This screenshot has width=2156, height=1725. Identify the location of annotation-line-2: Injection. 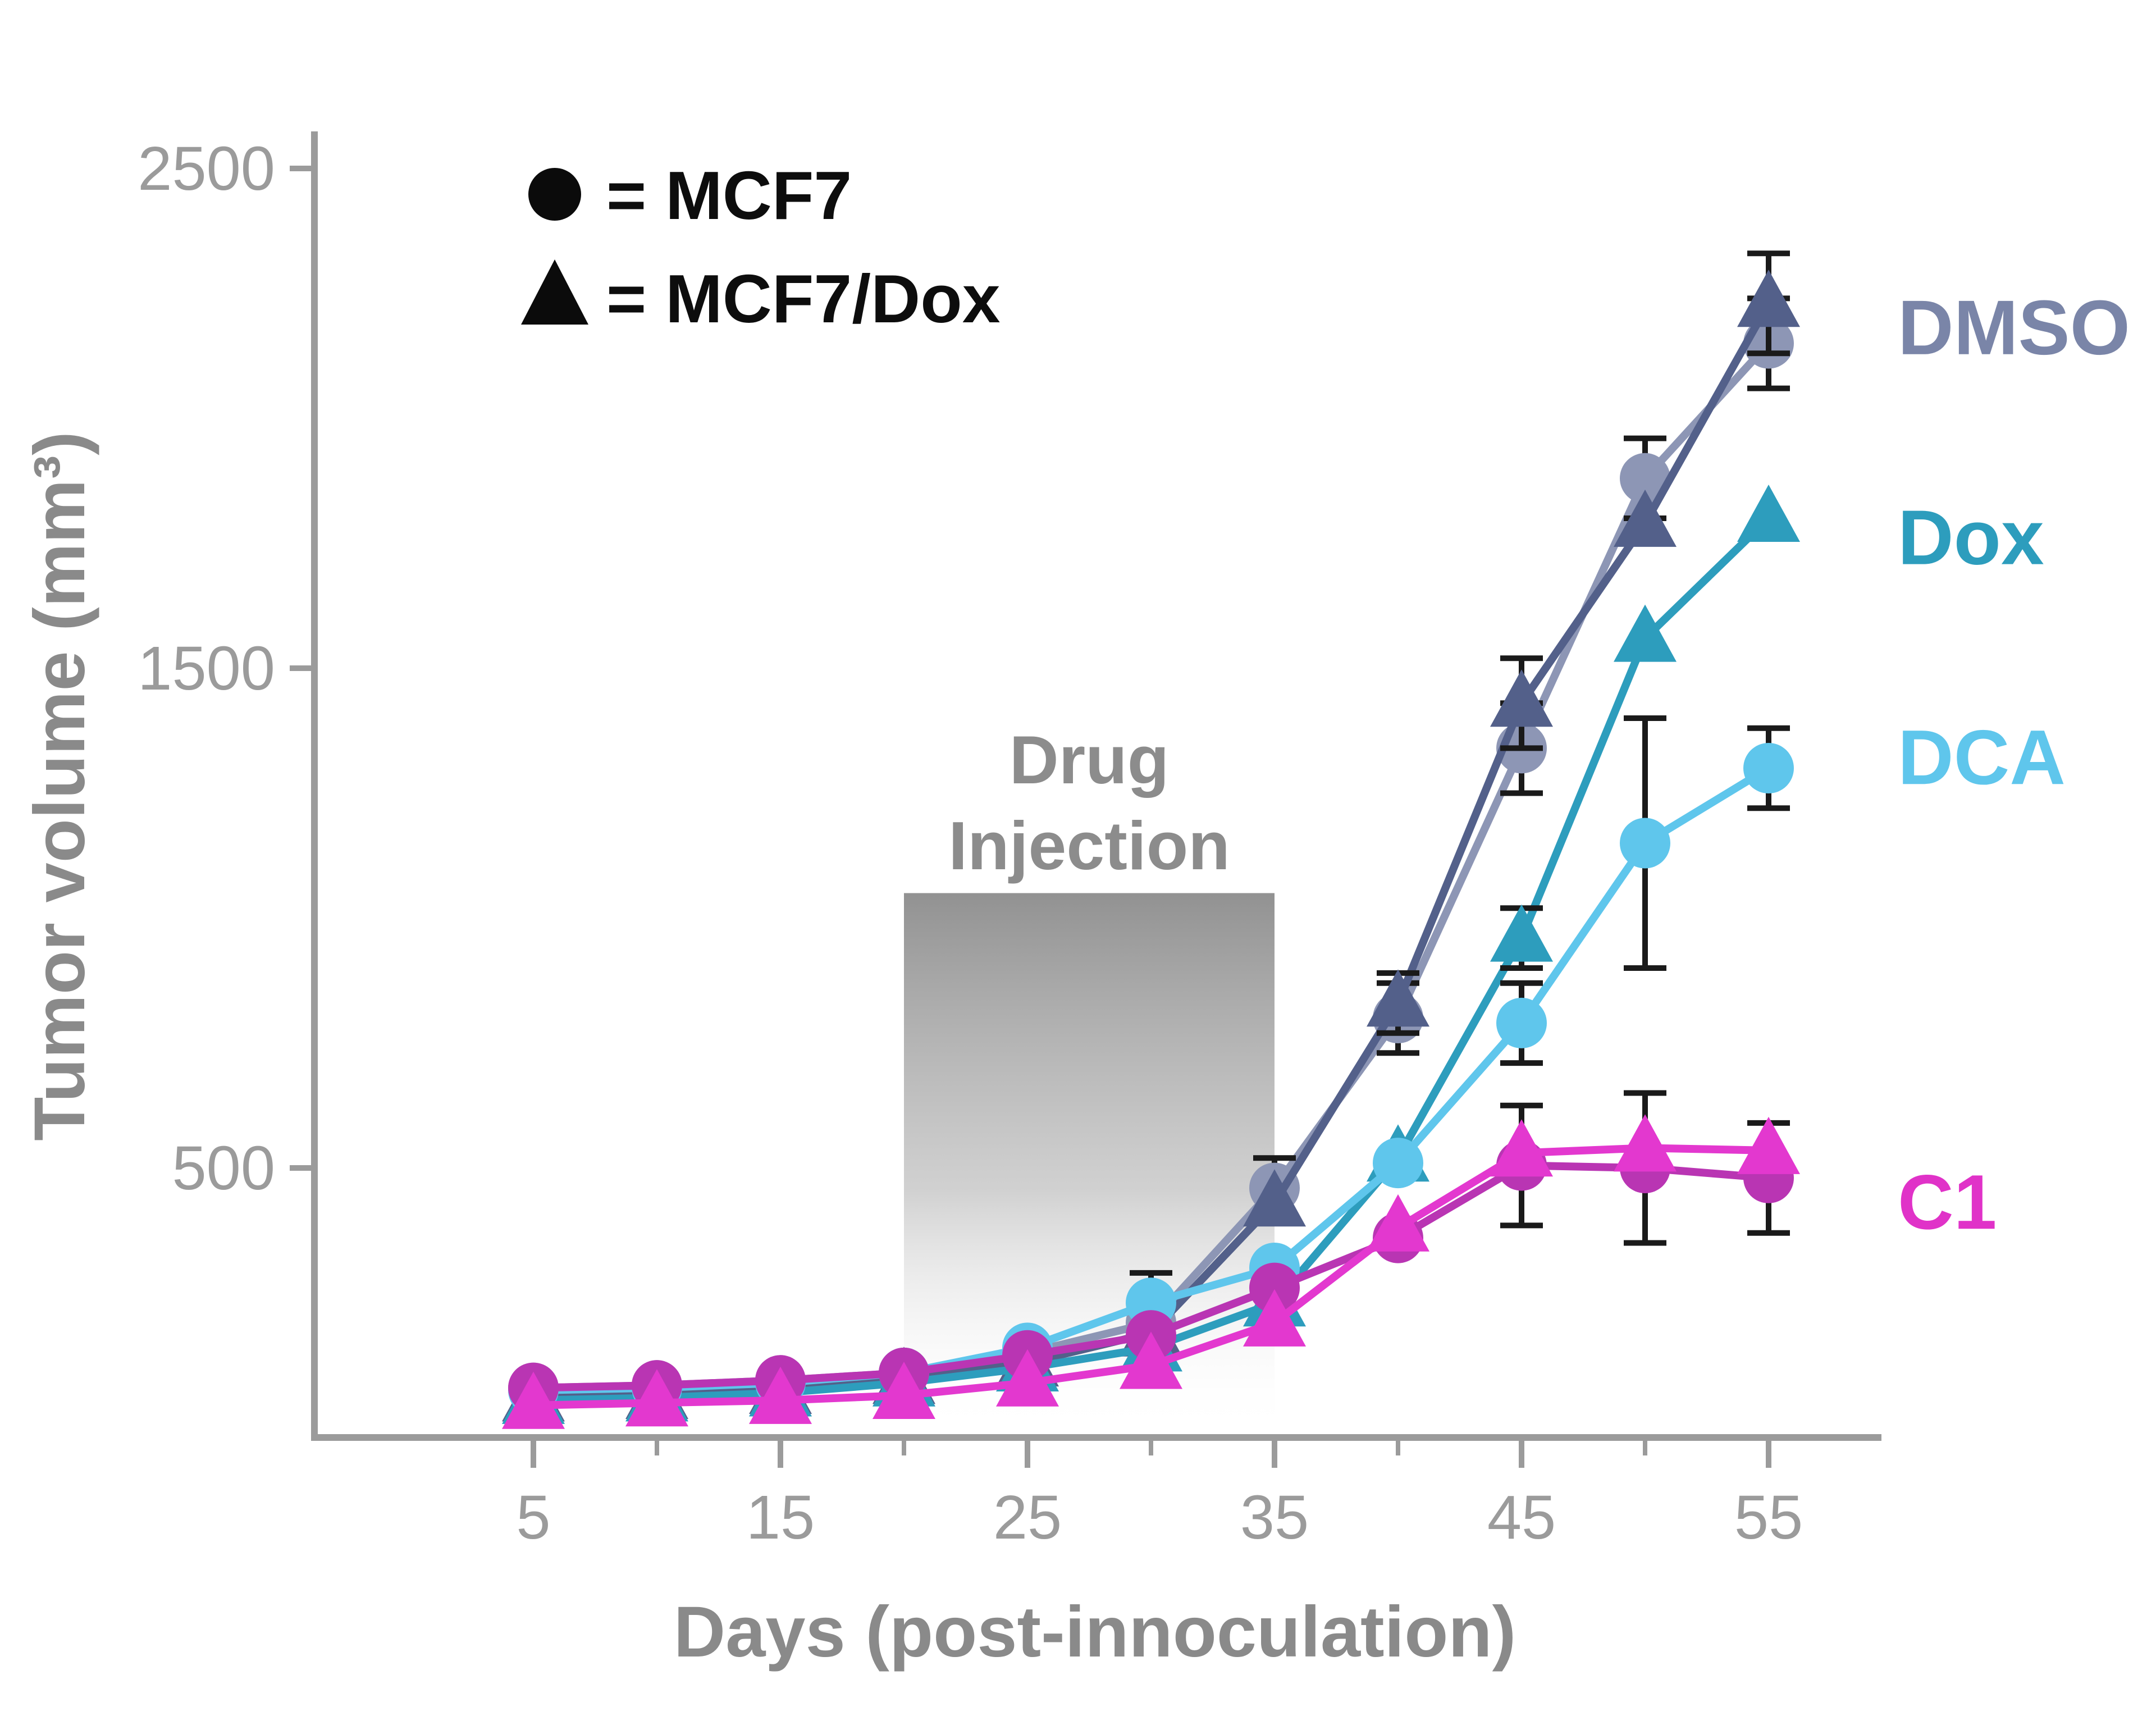
(1089, 845).